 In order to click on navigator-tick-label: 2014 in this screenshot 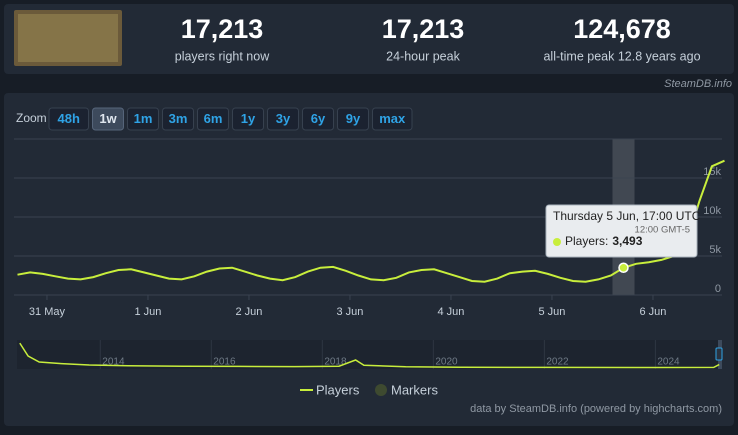, I will do `click(113, 362)`.